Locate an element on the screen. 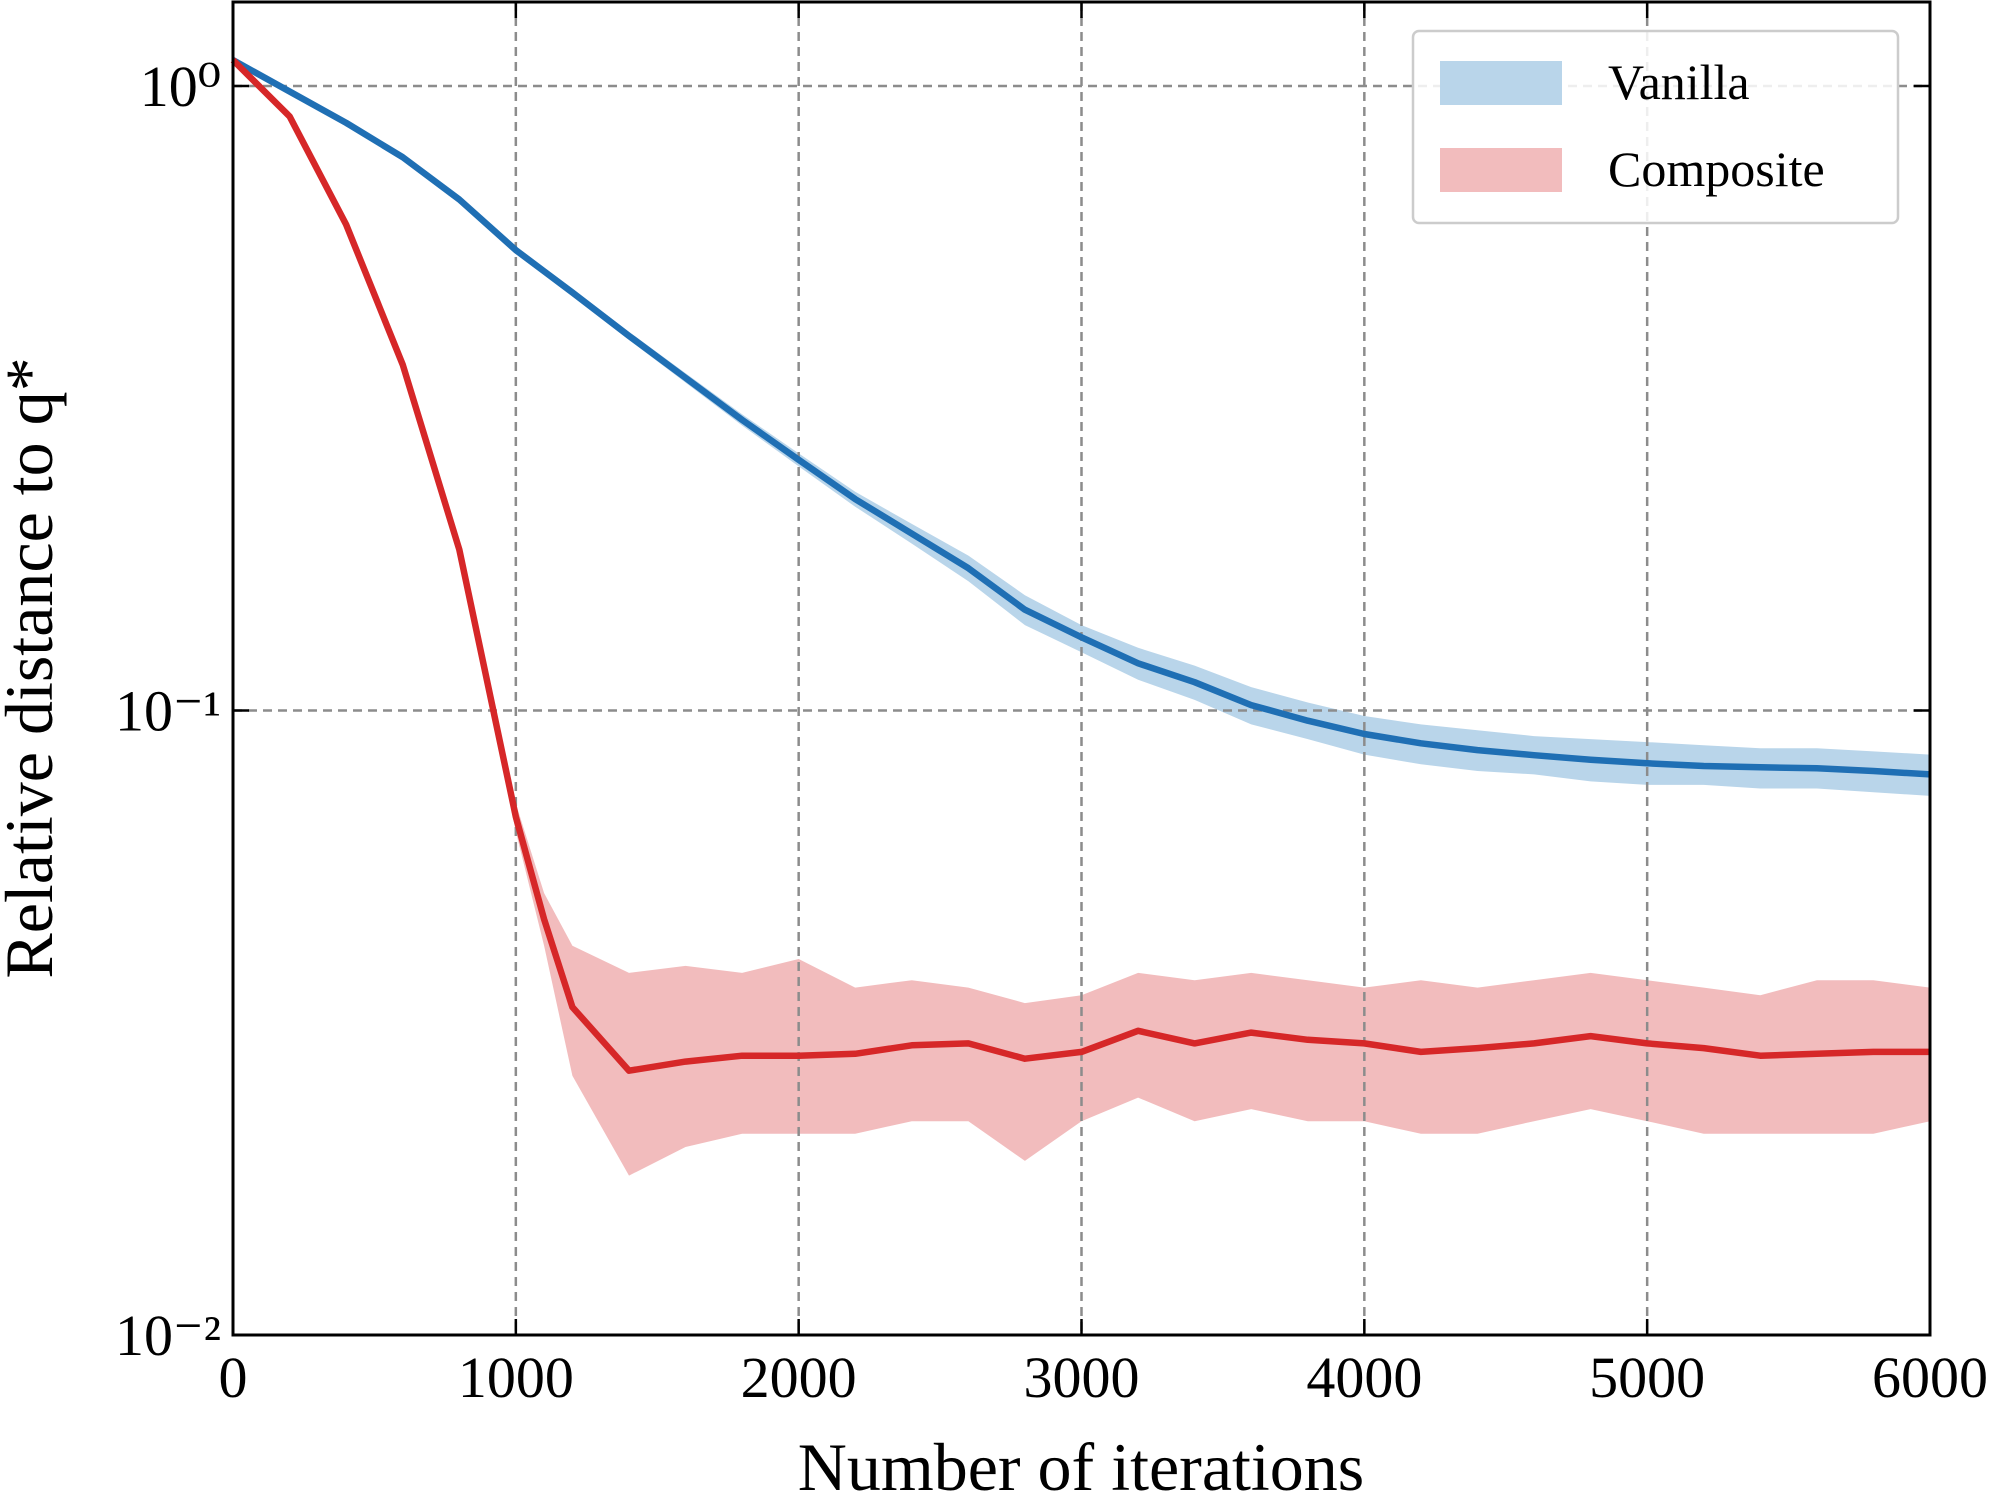 The height and width of the screenshot is (1506, 2000). y-tick-label: 10⁻² is located at coordinates (168, 1335).